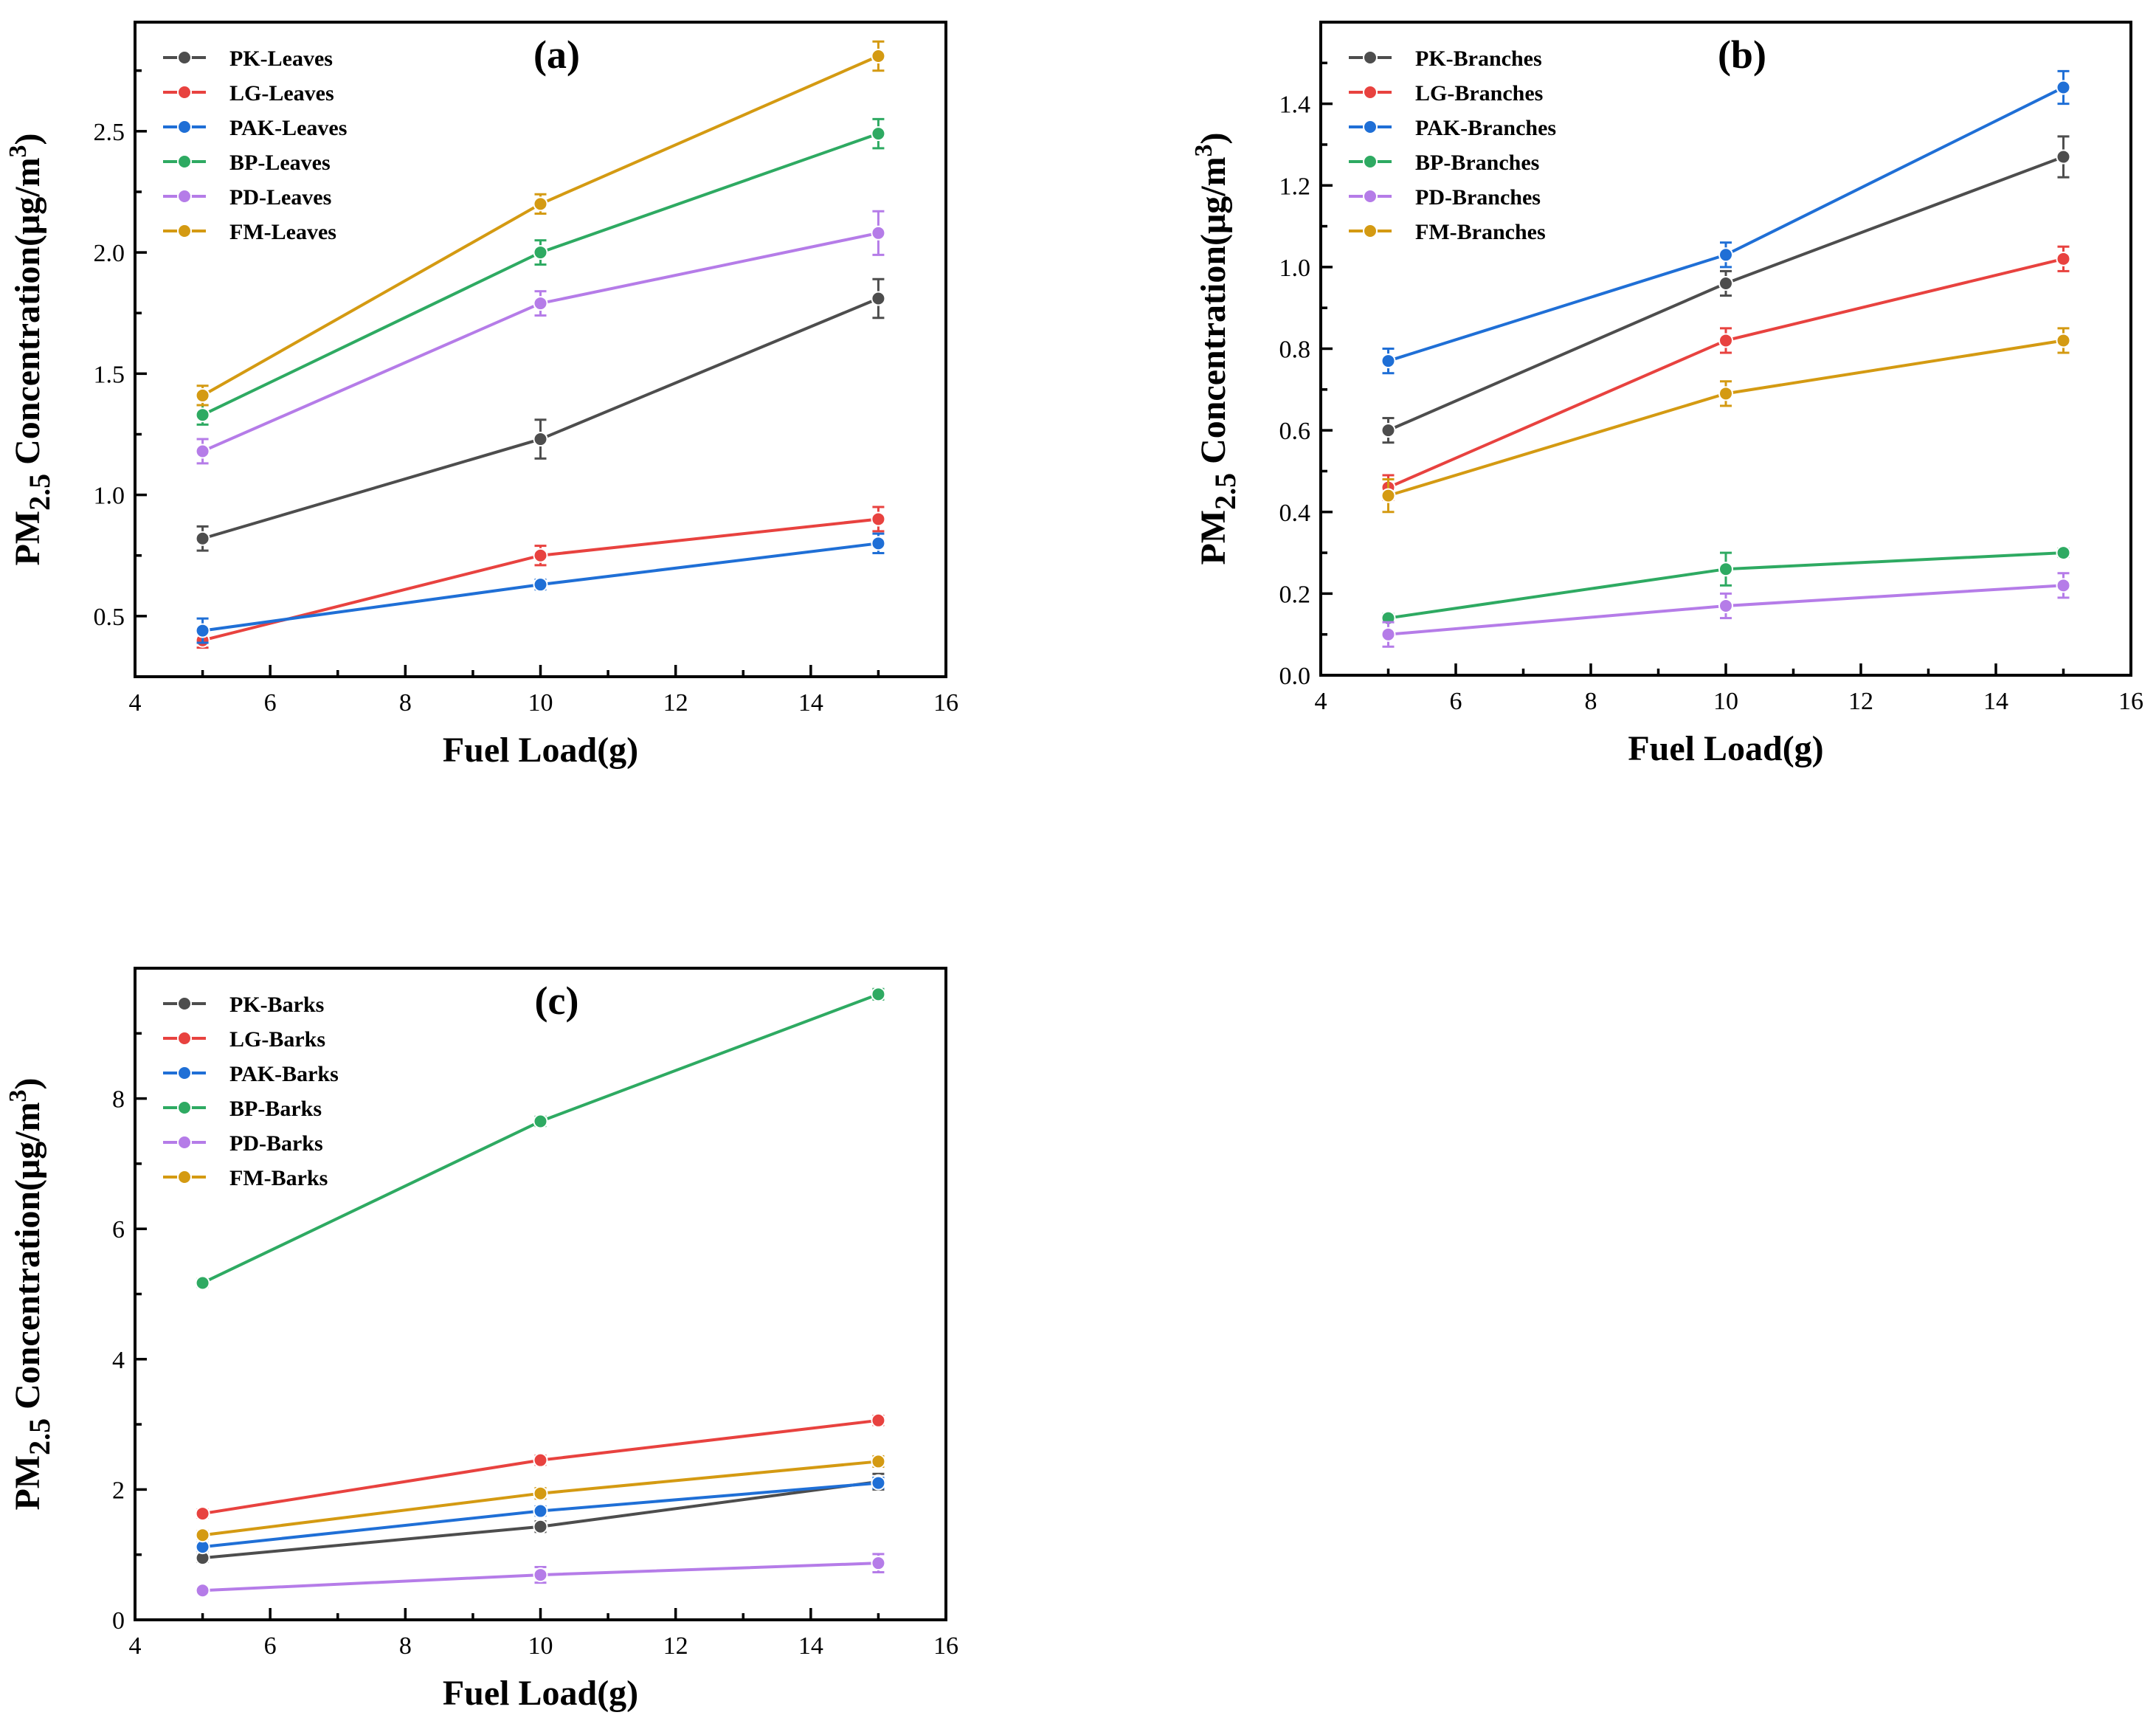  I want to click on series-pak-leaves, so click(540, 588).